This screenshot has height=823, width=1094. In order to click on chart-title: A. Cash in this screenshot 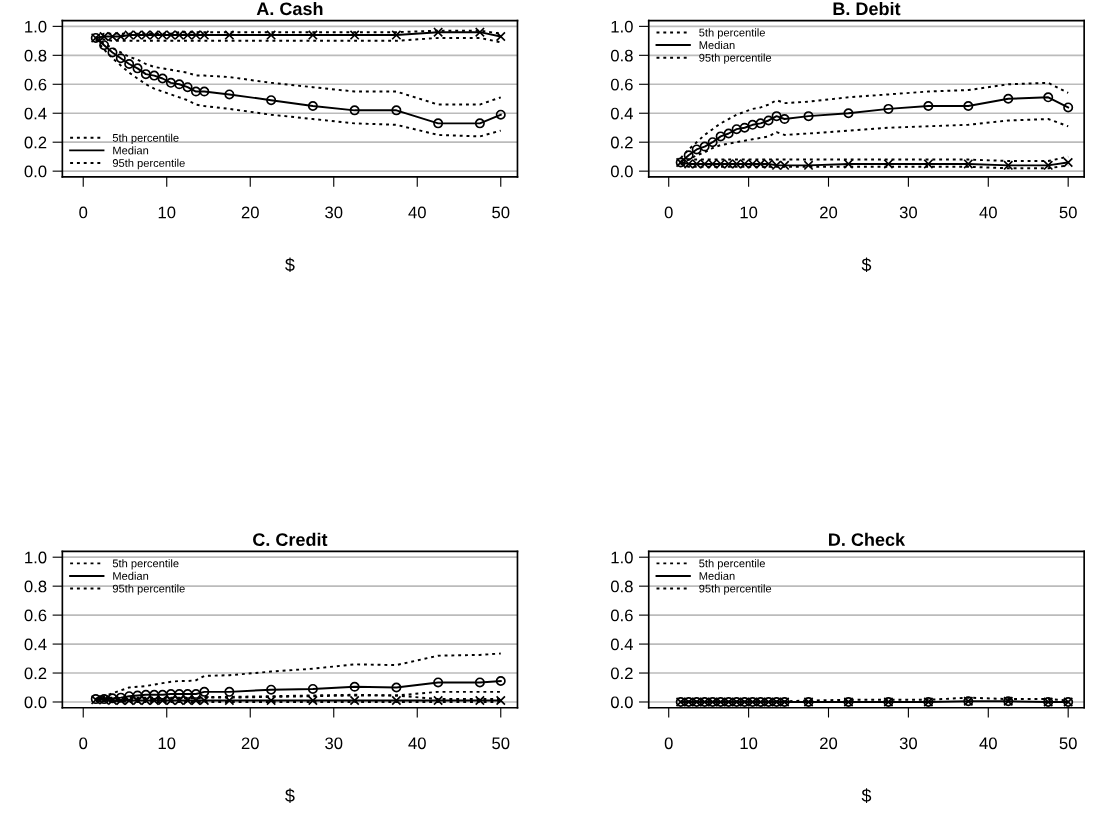, I will do `click(289, 8)`.